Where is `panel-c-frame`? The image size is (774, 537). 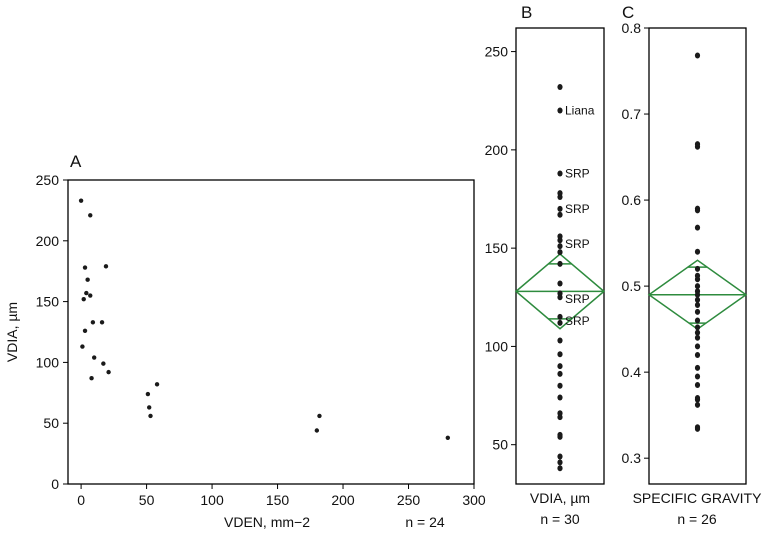 panel-c-frame is located at coordinates (697, 256).